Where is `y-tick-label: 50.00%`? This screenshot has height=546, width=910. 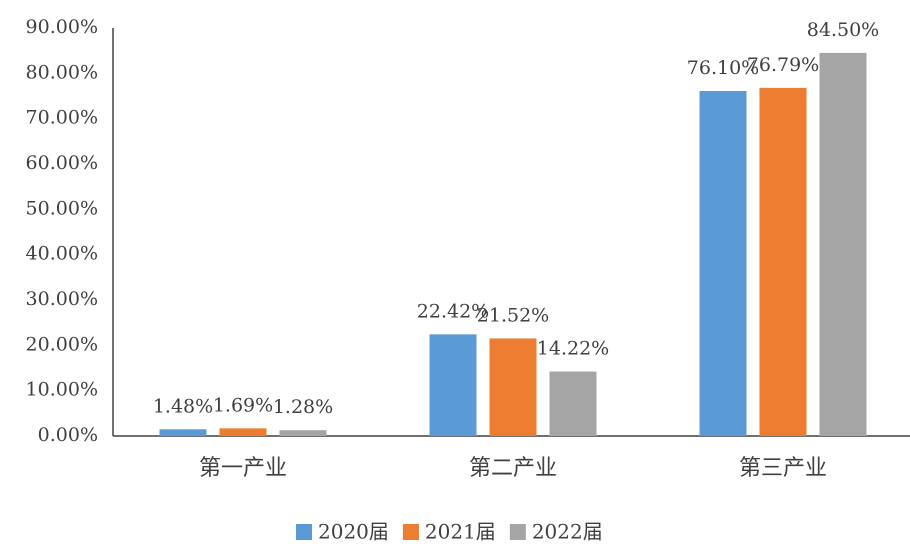
y-tick-label: 50.00% is located at coordinates (62, 208).